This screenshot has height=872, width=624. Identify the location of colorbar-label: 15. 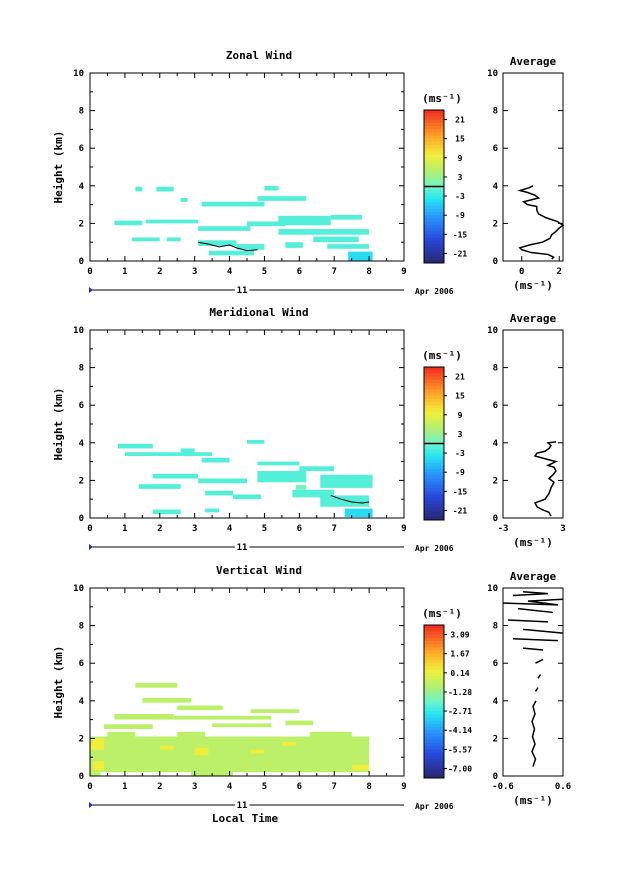
(460, 139).